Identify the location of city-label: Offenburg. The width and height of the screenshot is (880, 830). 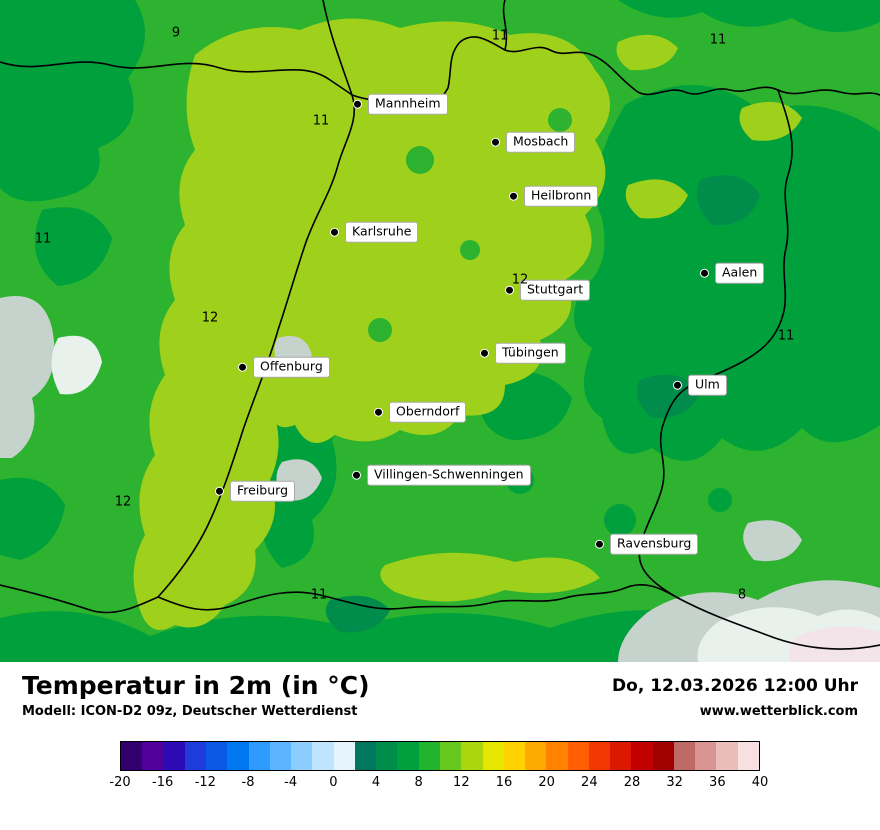
(291, 367).